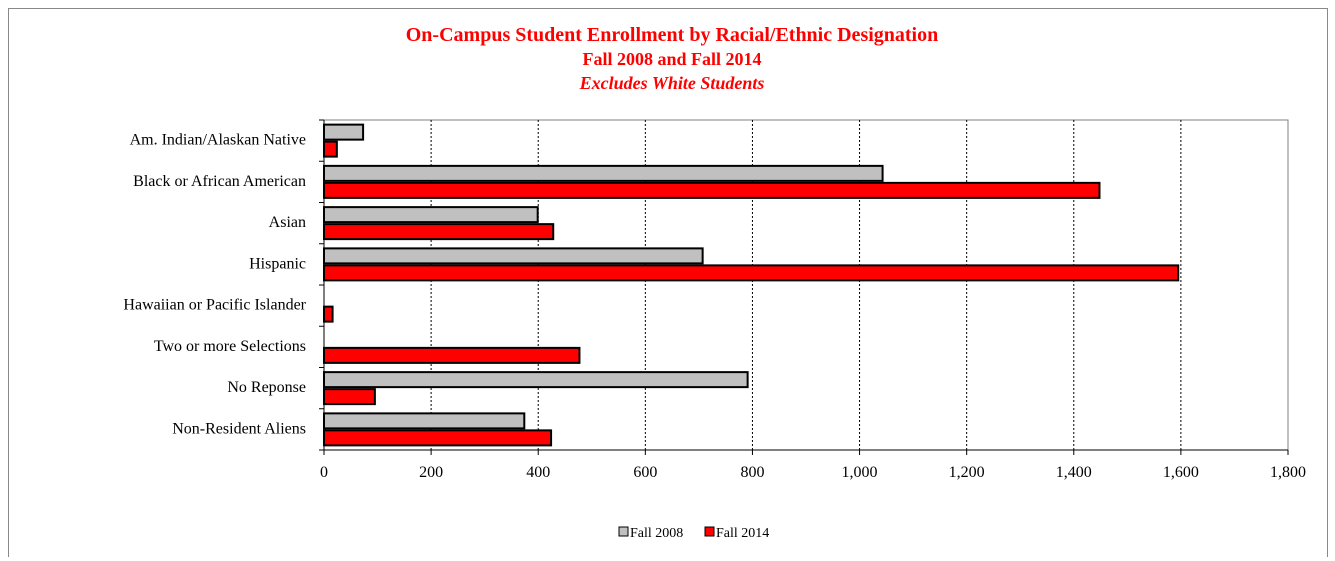 The image size is (1335, 561). Describe the element at coordinates (1074, 472) in the screenshot. I see `x-tick-label: 1,400` at that location.